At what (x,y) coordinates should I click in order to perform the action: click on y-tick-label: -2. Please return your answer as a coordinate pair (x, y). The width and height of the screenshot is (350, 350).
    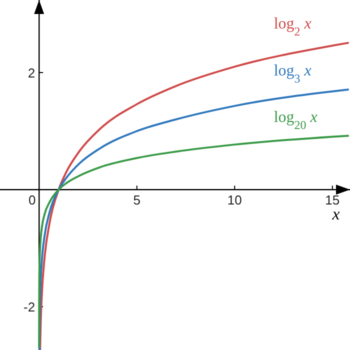
    Looking at the image, I should click on (30, 307).